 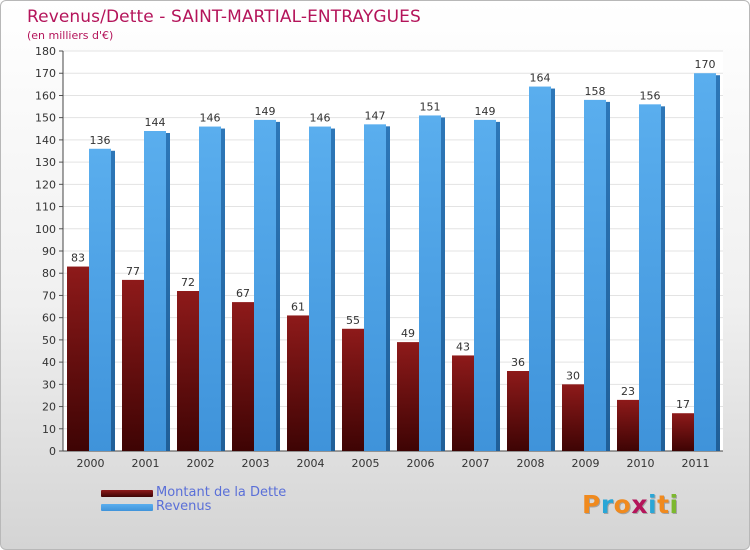 What do you see at coordinates (366, 463) in the screenshot?
I see `x-tick-label: 2005` at bounding box center [366, 463].